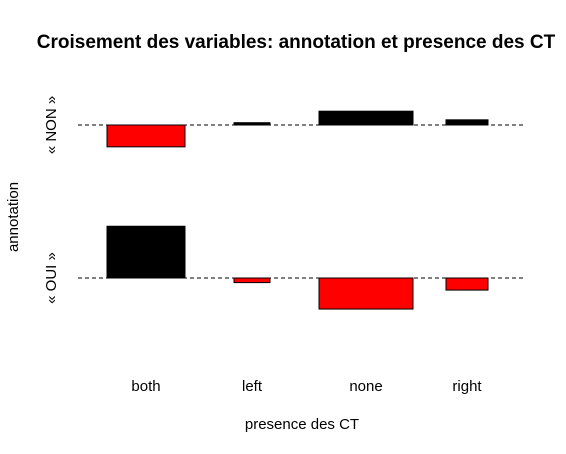  I want to click on x-tick-none: none, so click(365, 386).